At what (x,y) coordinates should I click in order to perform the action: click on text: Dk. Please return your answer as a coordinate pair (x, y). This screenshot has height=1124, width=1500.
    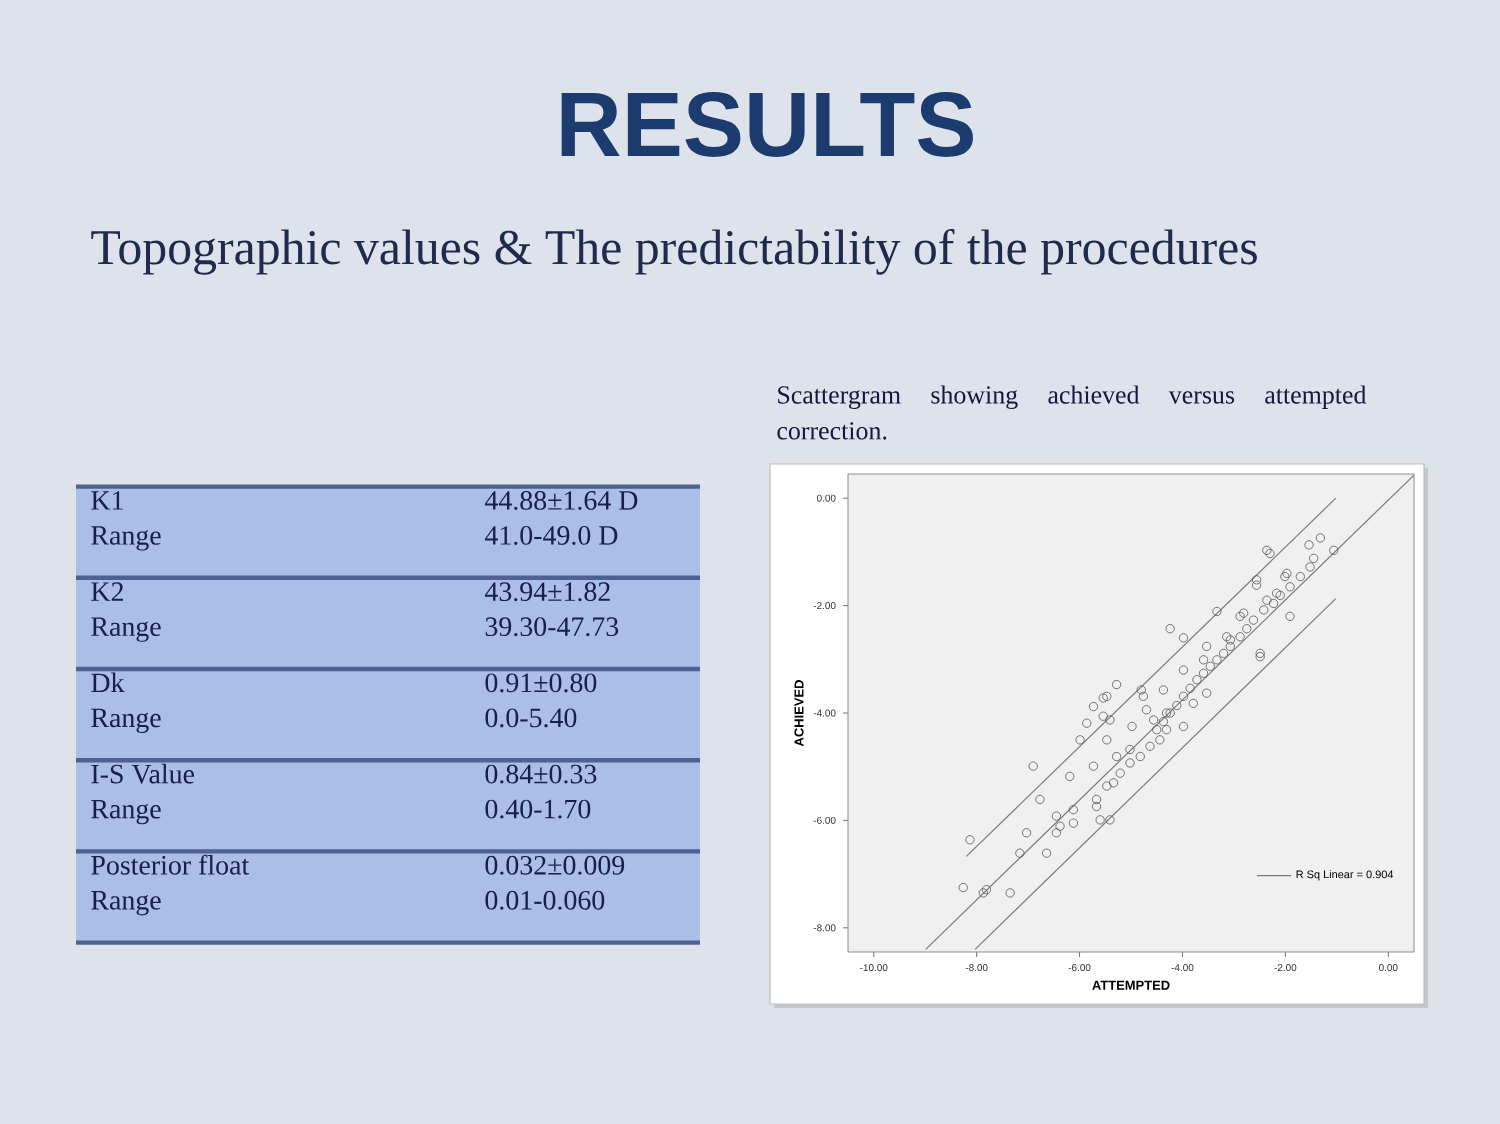
    Looking at the image, I should click on (108, 682).